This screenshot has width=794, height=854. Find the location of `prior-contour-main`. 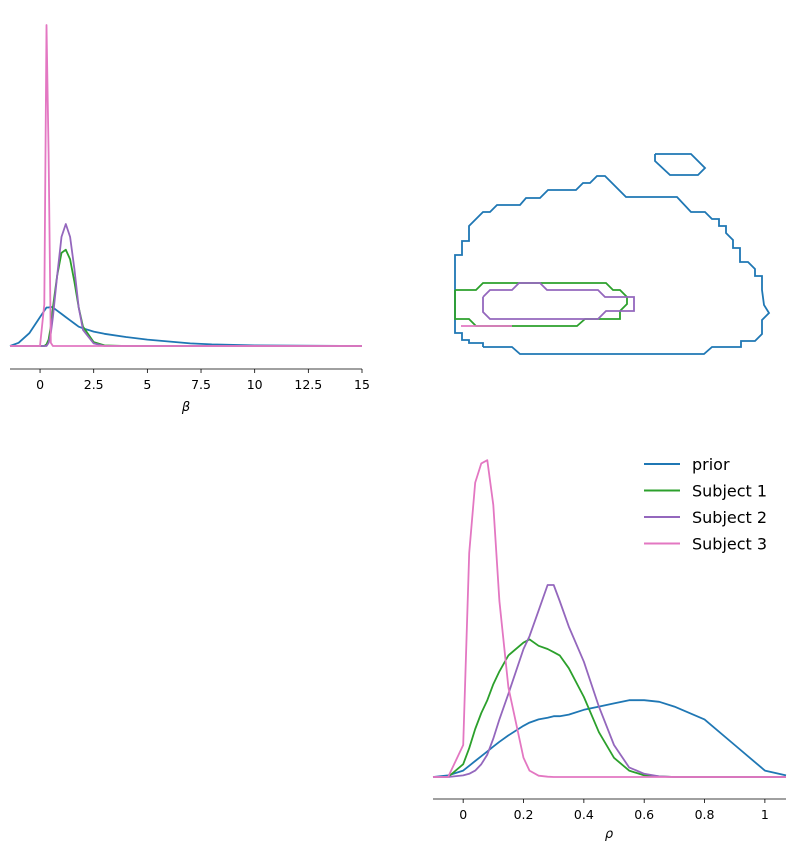

prior-contour-main is located at coordinates (612, 265).